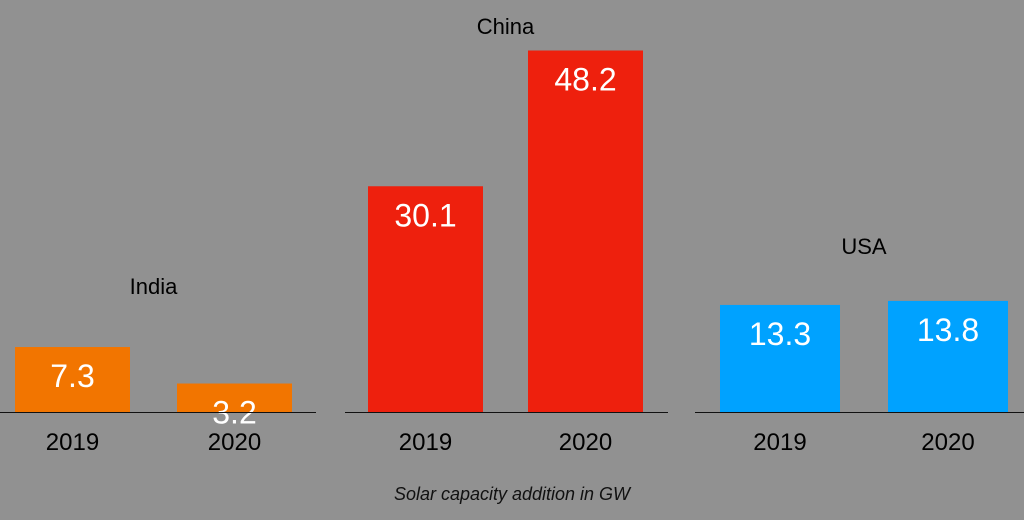 The height and width of the screenshot is (520, 1024). What do you see at coordinates (780, 358) in the screenshot?
I see `usa-bar-2019` at bounding box center [780, 358].